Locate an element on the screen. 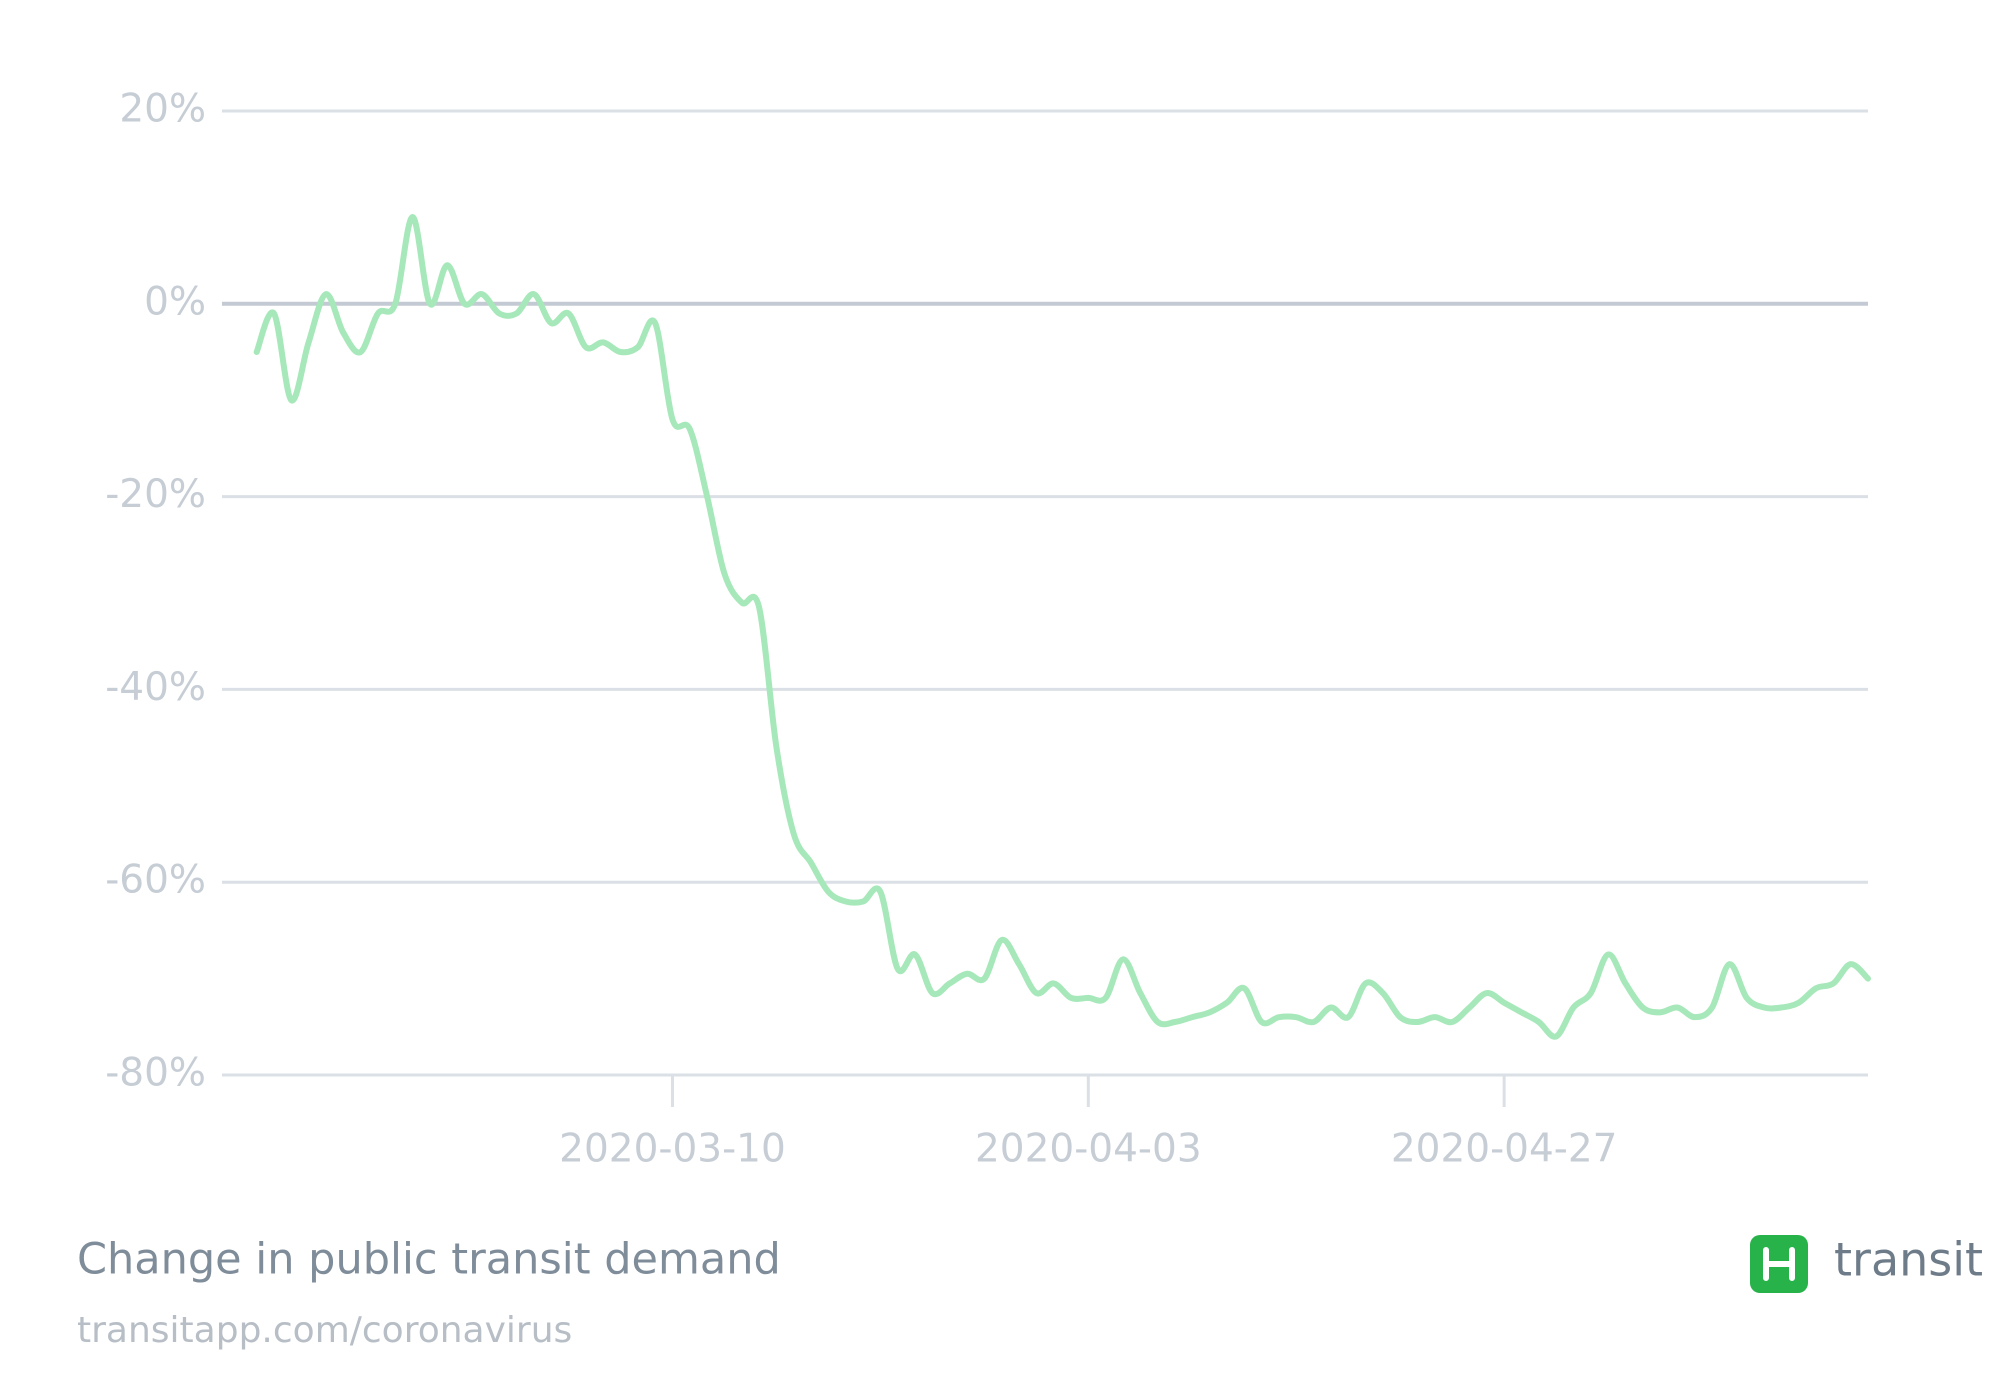 The image size is (2000, 1375). y-tick-label: -40% is located at coordinates (155, 687).